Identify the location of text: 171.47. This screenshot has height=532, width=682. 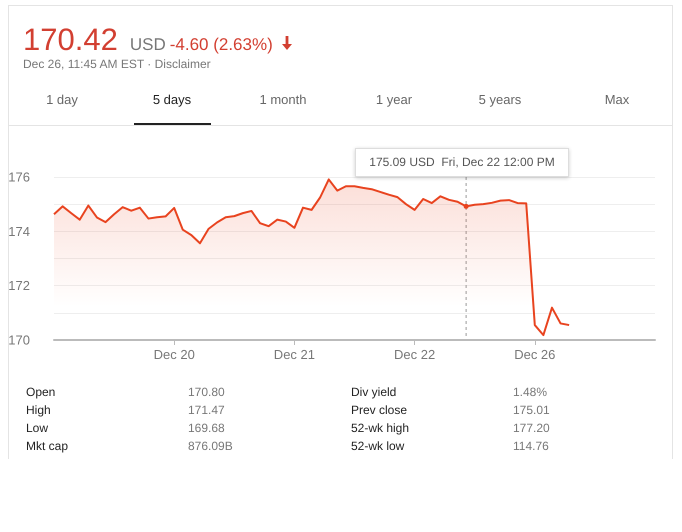
(206, 410).